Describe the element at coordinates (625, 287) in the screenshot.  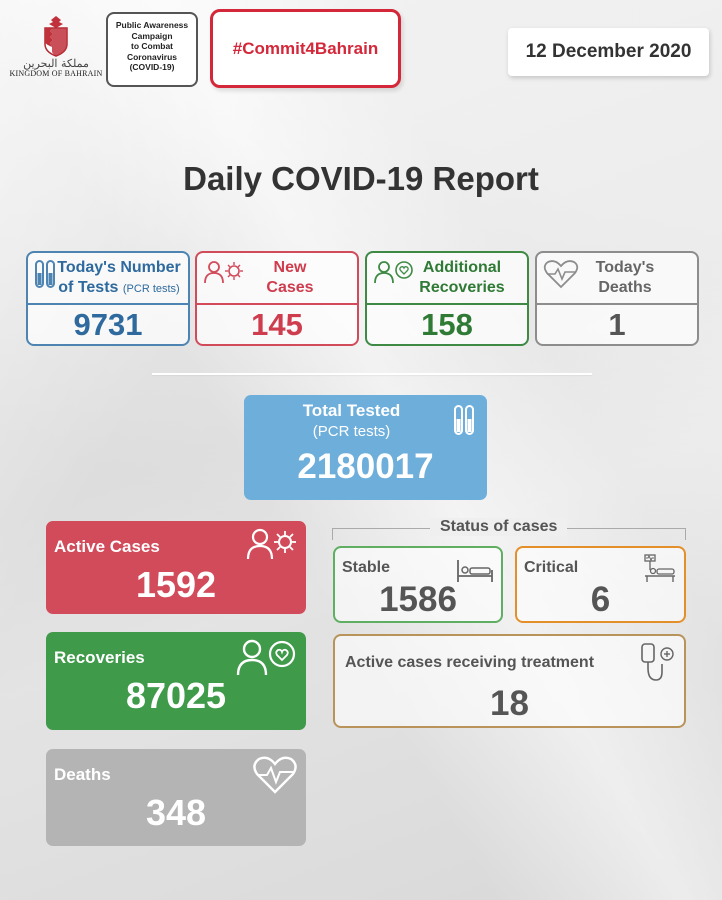
I see `todays-deaths-label-2: Deaths` at that location.